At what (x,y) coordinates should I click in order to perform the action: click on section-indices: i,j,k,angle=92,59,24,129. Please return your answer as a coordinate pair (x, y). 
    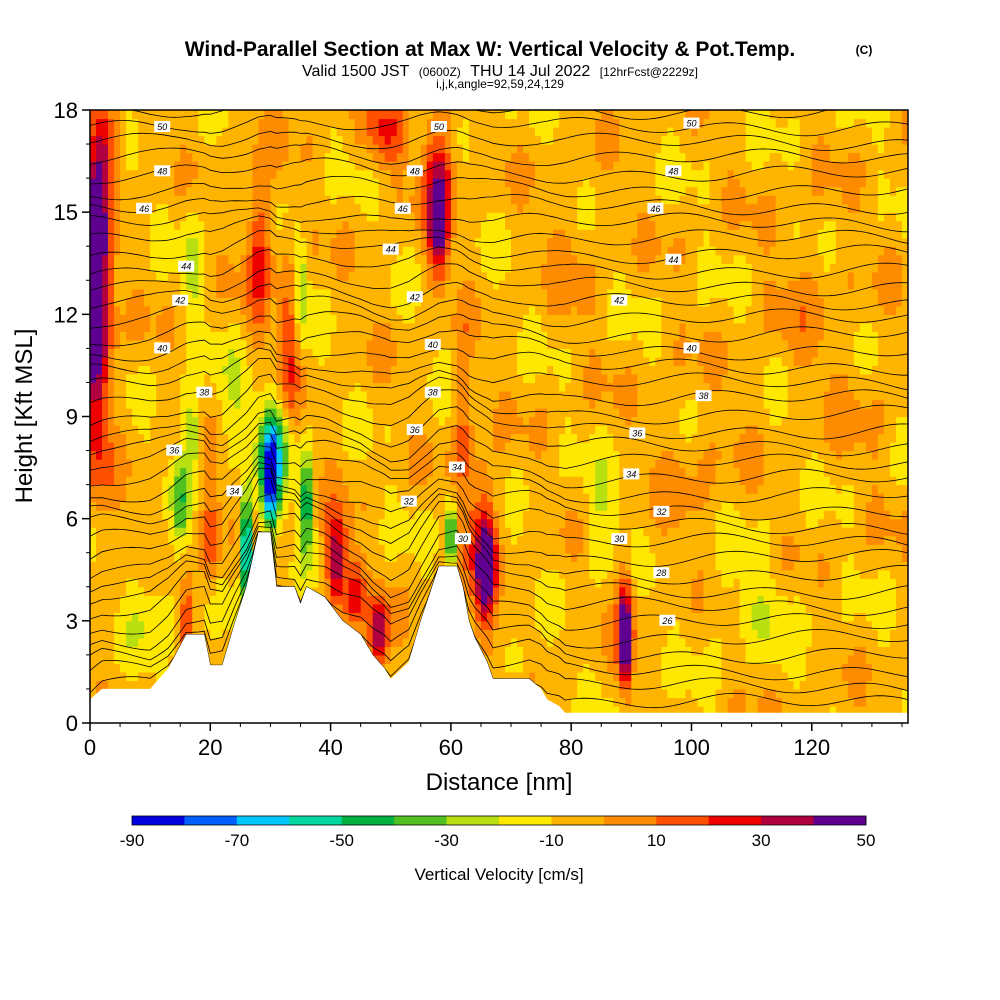
    Looking at the image, I should click on (500, 84).